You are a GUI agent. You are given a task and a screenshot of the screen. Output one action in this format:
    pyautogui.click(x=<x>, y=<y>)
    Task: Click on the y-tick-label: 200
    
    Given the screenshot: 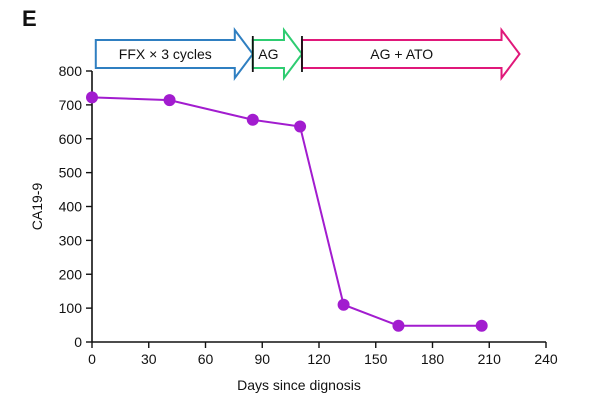 What is the action you would take?
    pyautogui.click(x=71, y=274)
    